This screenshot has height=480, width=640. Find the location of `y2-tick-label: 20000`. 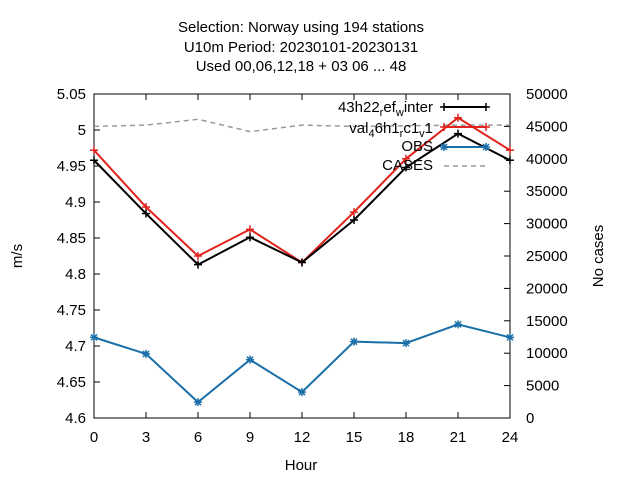

y2-tick-label: 20000 is located at coordinates (547, 288).